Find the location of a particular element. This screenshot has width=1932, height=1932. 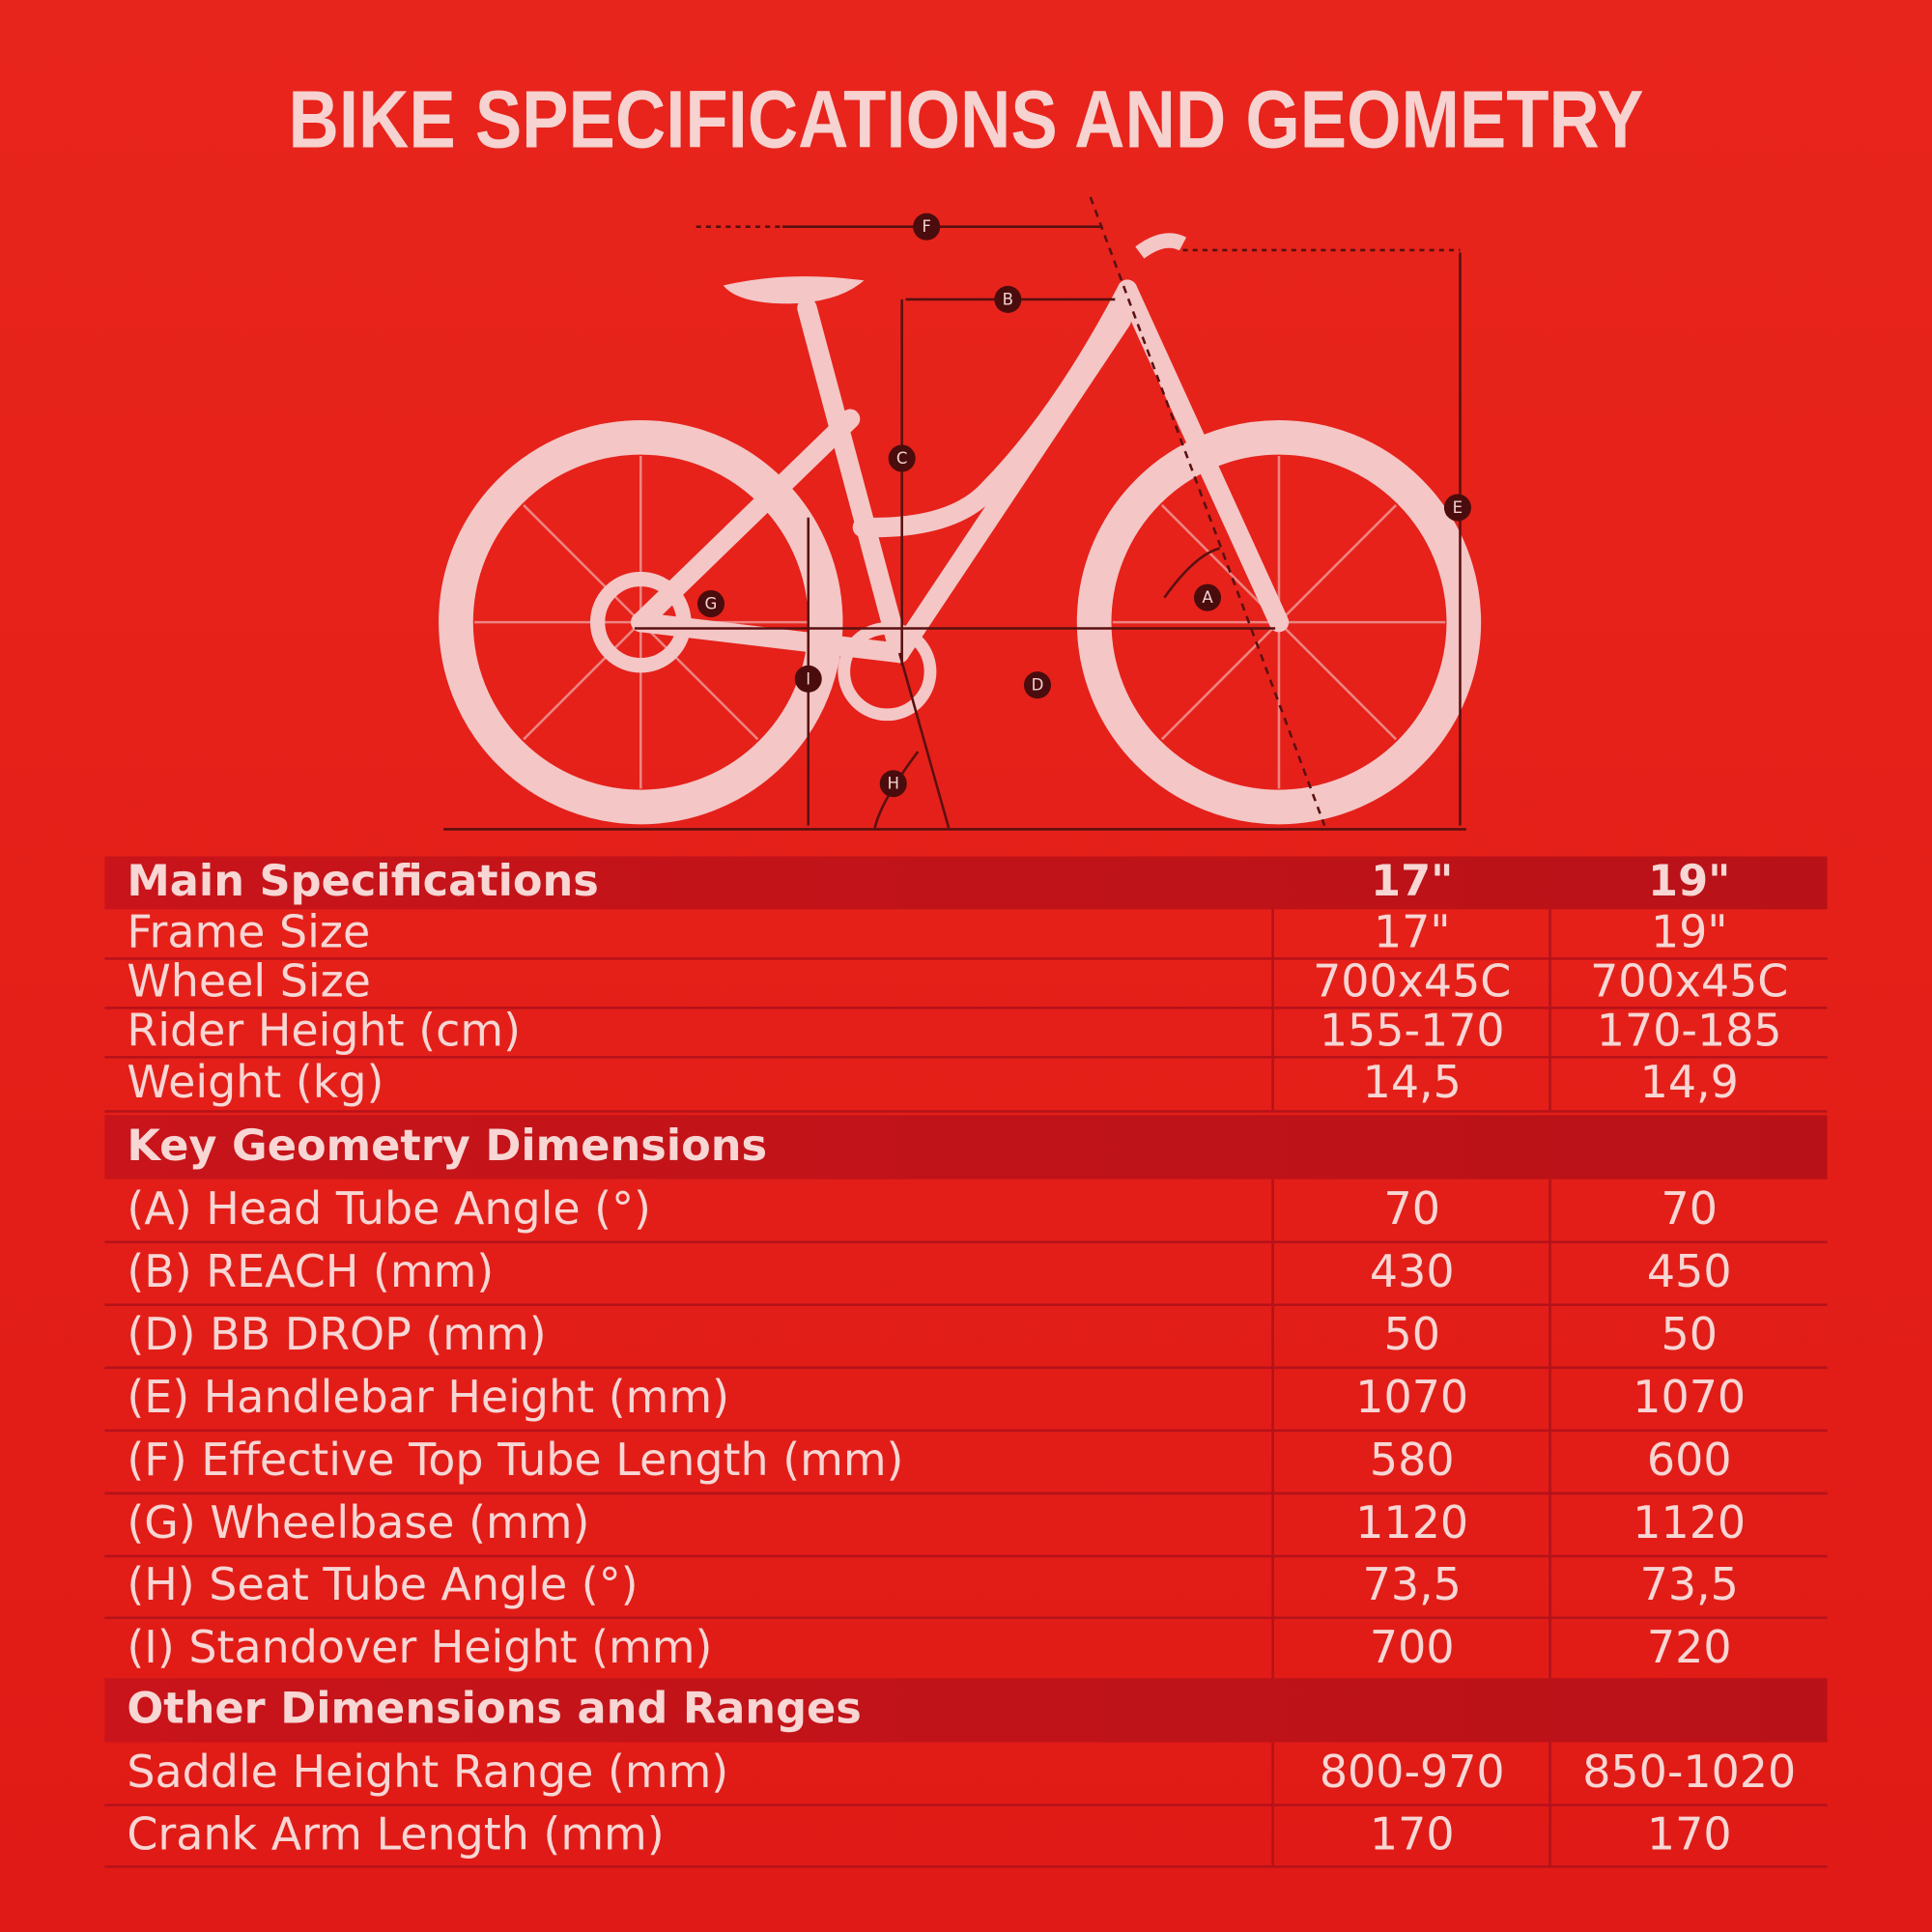

label-letter: B is located at coordinates (1008, 299).